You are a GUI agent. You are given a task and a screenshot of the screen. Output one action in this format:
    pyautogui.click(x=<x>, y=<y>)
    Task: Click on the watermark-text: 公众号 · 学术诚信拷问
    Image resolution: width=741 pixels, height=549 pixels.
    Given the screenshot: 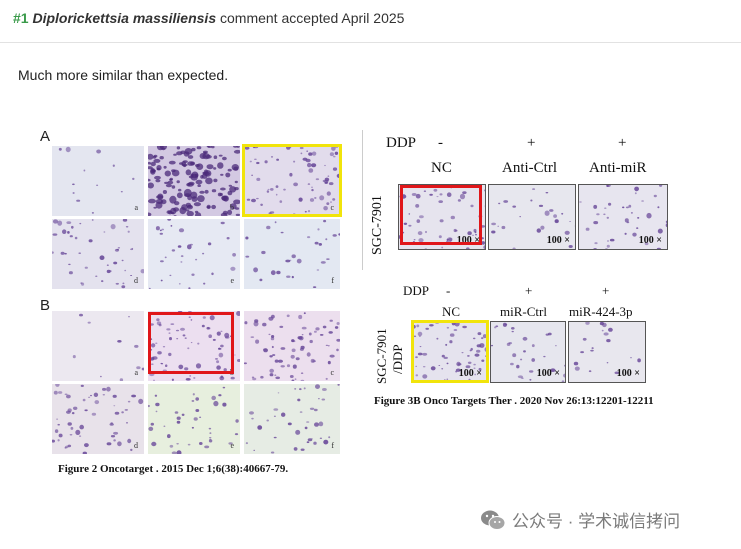 What is the action you would take?
    pyautogui.click(x=596, y=521)
    